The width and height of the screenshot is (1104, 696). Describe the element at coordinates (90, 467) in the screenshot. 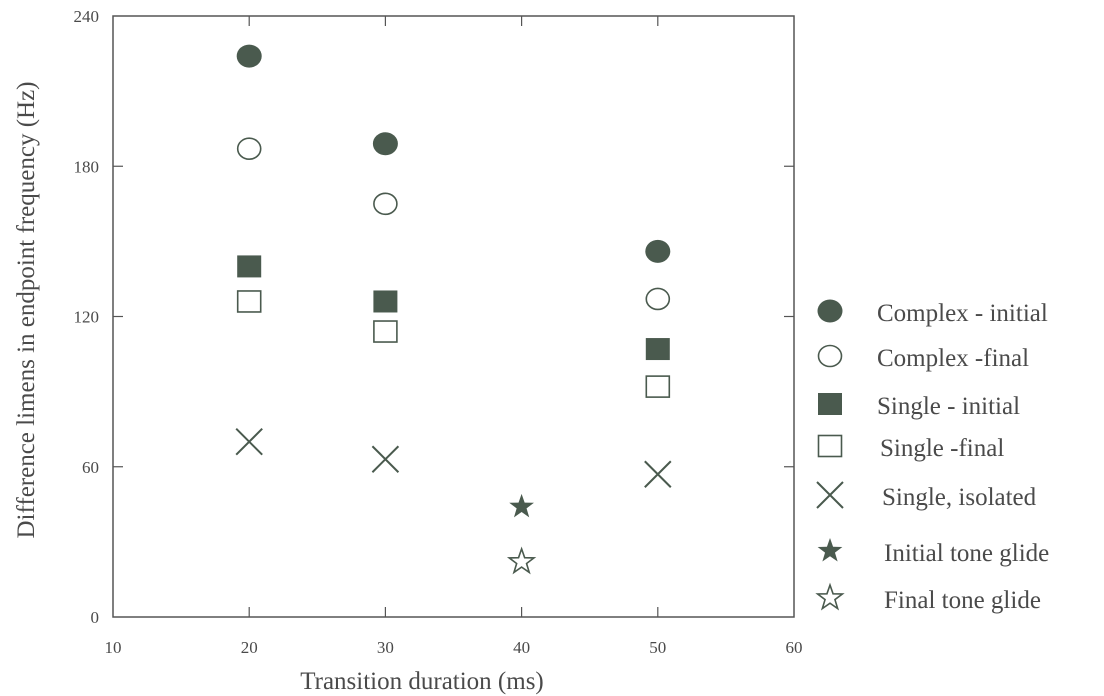

I see `y-tick-label: 60` at that location.